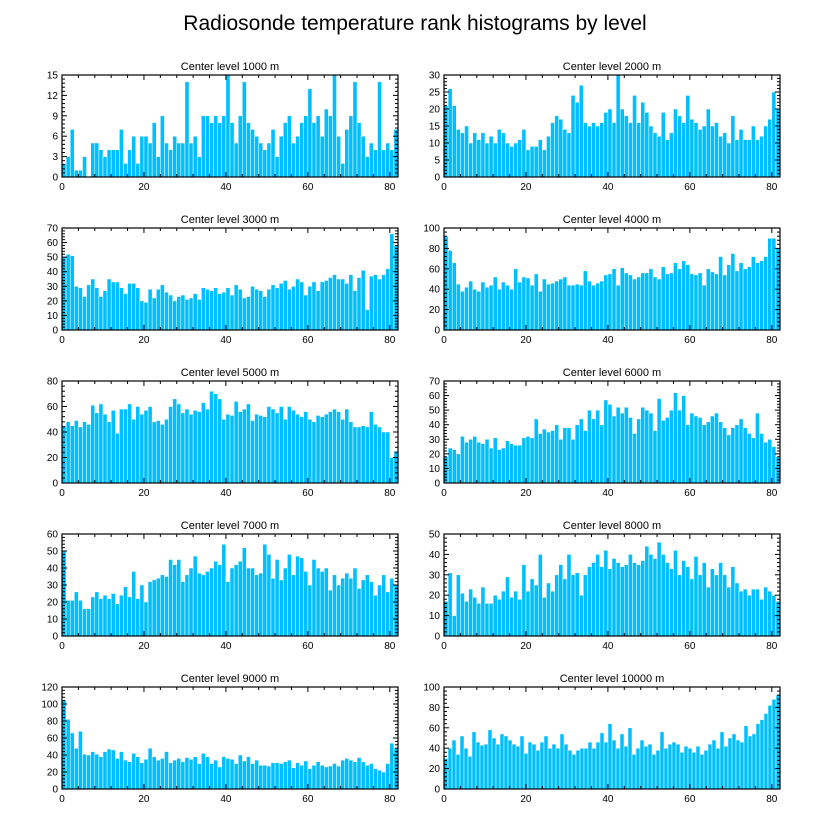  I want to click on y-tick-label: 30, so click(53, 586).